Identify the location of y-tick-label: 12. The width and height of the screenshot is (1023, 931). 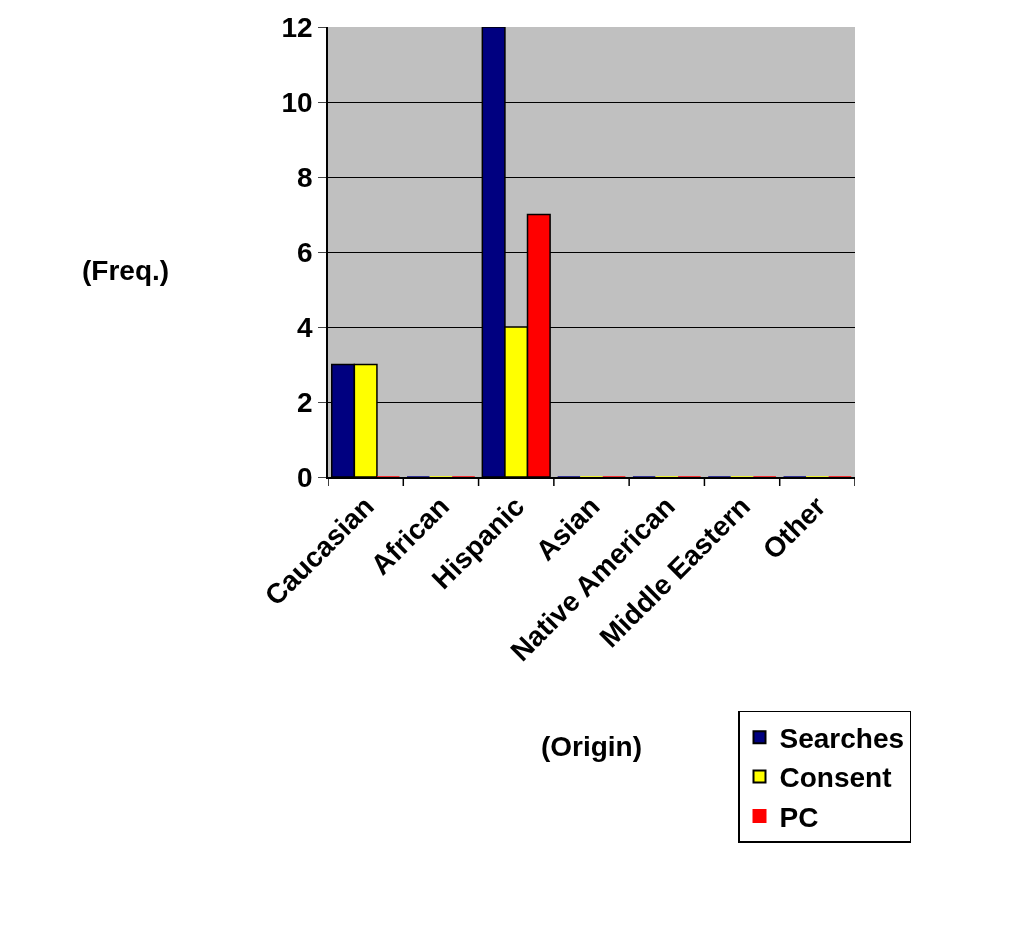
(297, 27).